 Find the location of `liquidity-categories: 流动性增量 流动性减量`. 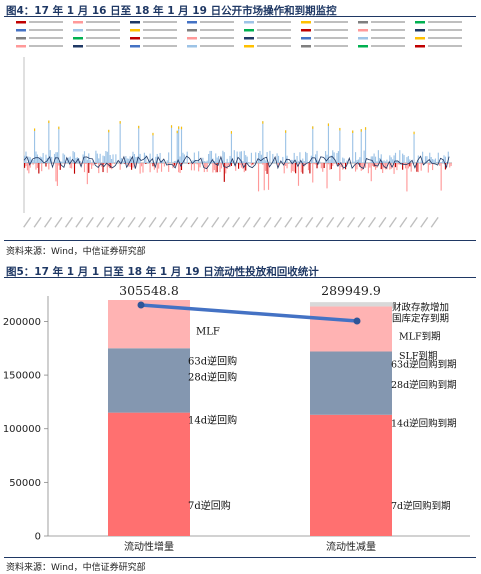

liquidity-categories: 流动性增量 流动性减量 is located at coordinates (250, 546).